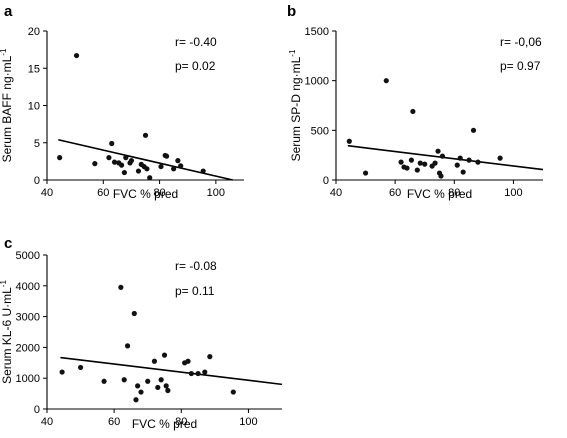  I want to click on y-tick-label: 5000, so click(28, 256).